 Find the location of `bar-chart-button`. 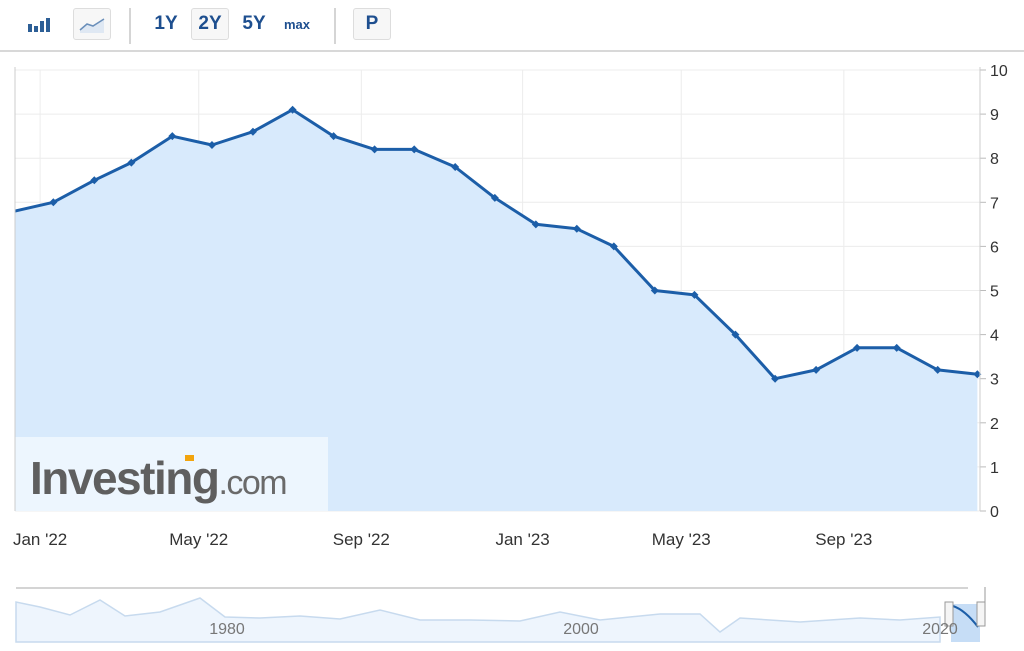

bar-chart-button is located at coordinates (40, 24).